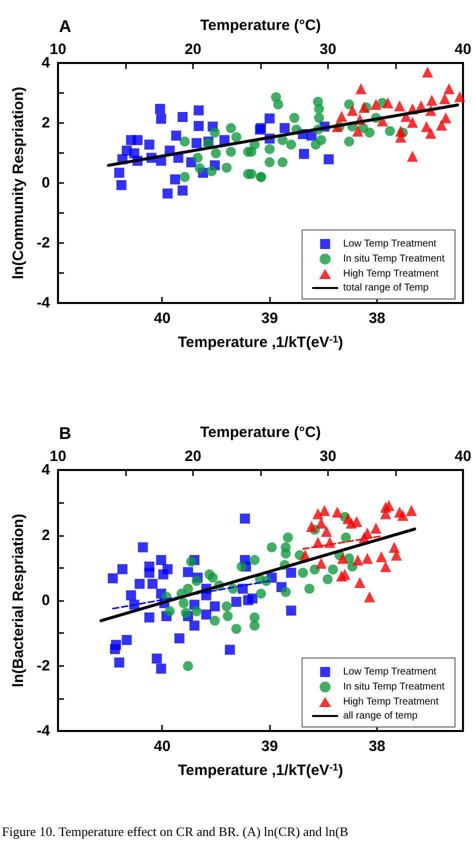 The image size is (475, 842). I want to click on chart-title: B, so click(65, 433).